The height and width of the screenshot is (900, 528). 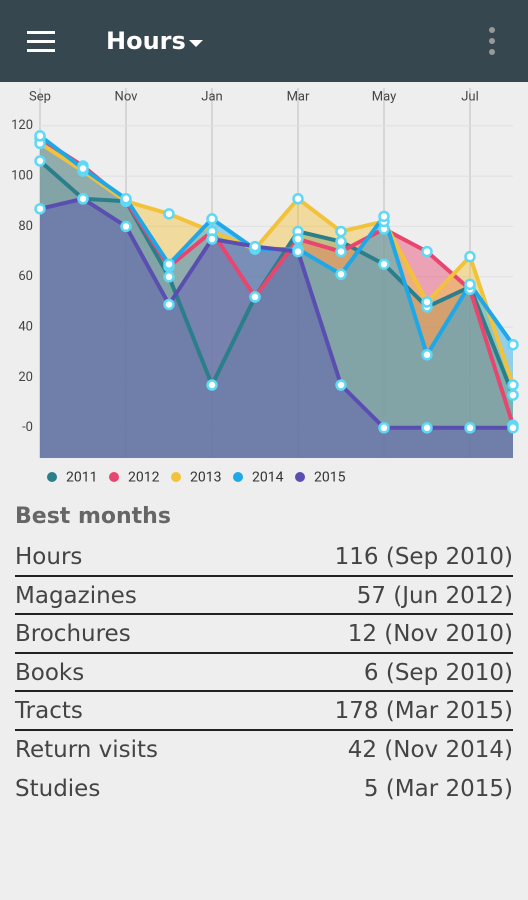 What do you see at coordinates (73, 634) in the screenshot?
I see `stat-label: Brochures` at bounding box center [73, 634].